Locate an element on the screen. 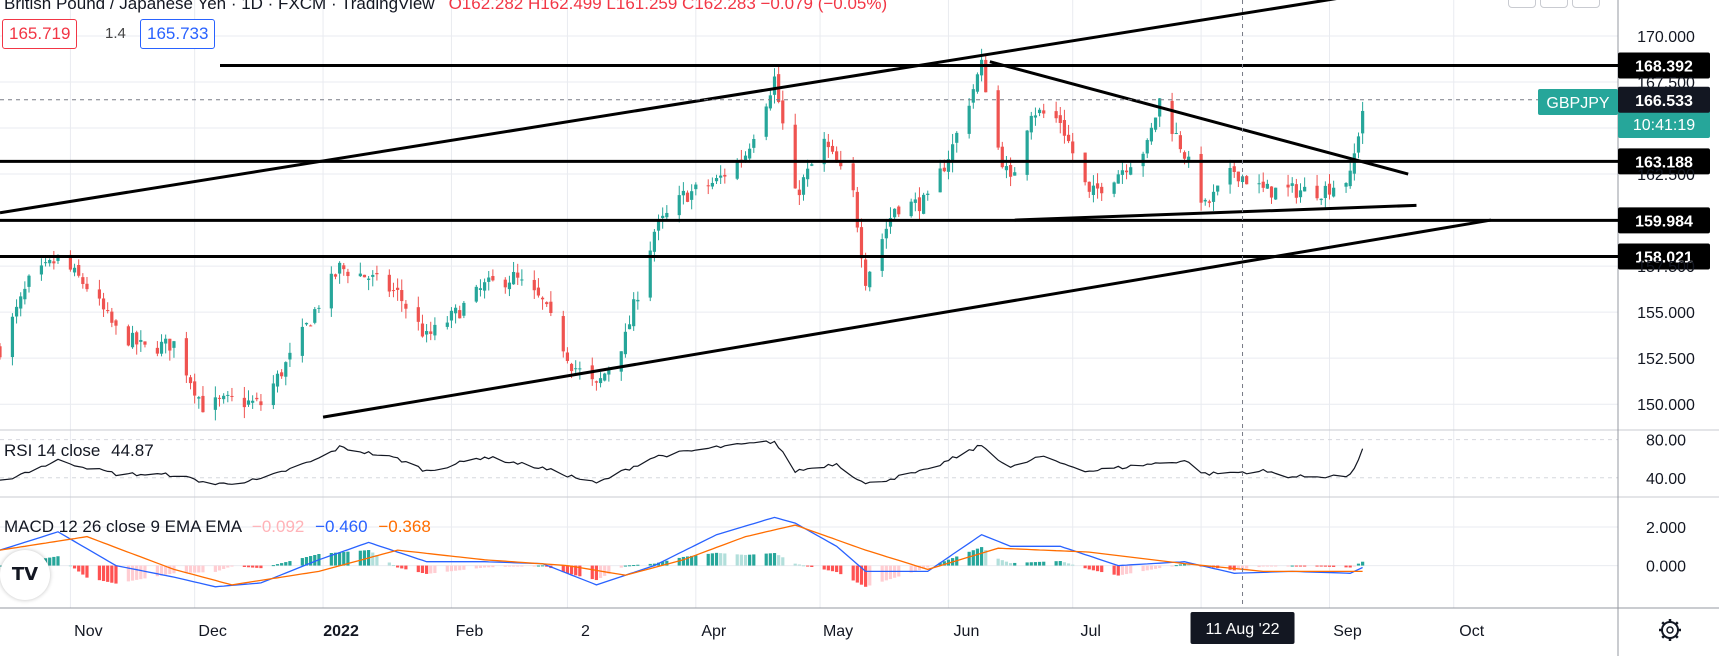  maximize-window-icon is located at coordinates (1586, 4).